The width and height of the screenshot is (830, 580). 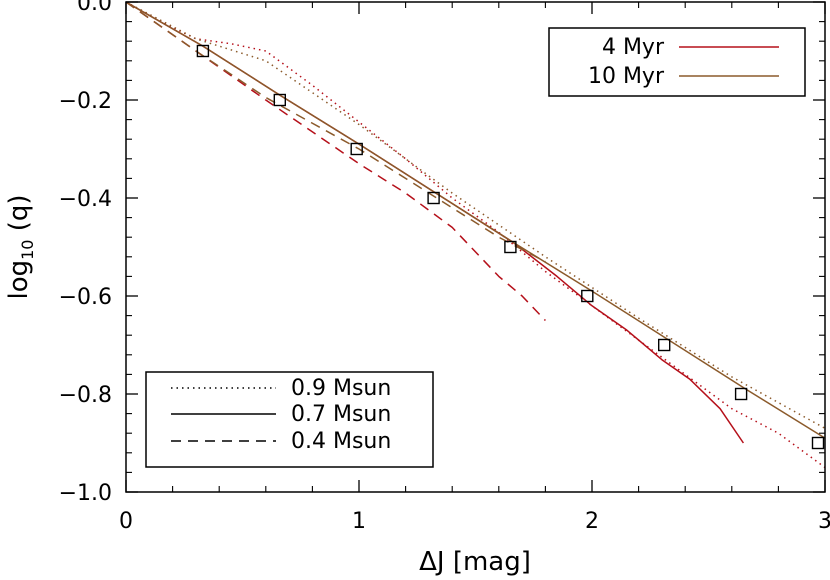 I want to click on y-tick-label-3: −0.6, so click(x=85, y=297).